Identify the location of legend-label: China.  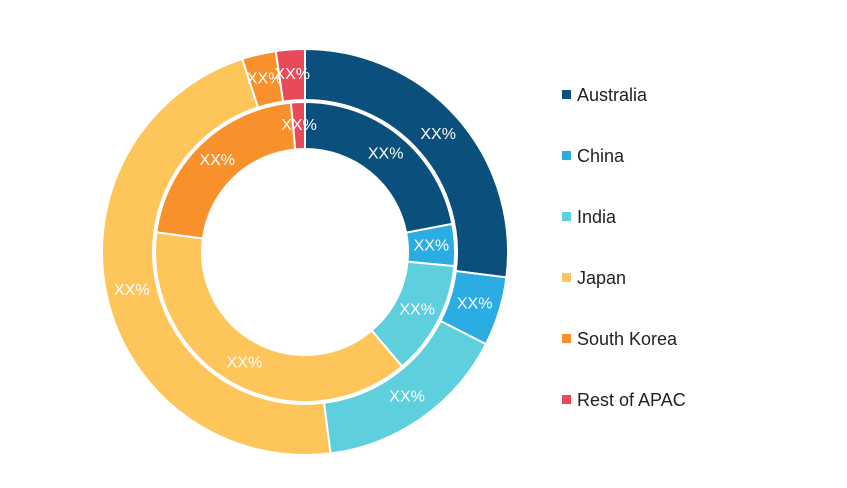
(601, 156).